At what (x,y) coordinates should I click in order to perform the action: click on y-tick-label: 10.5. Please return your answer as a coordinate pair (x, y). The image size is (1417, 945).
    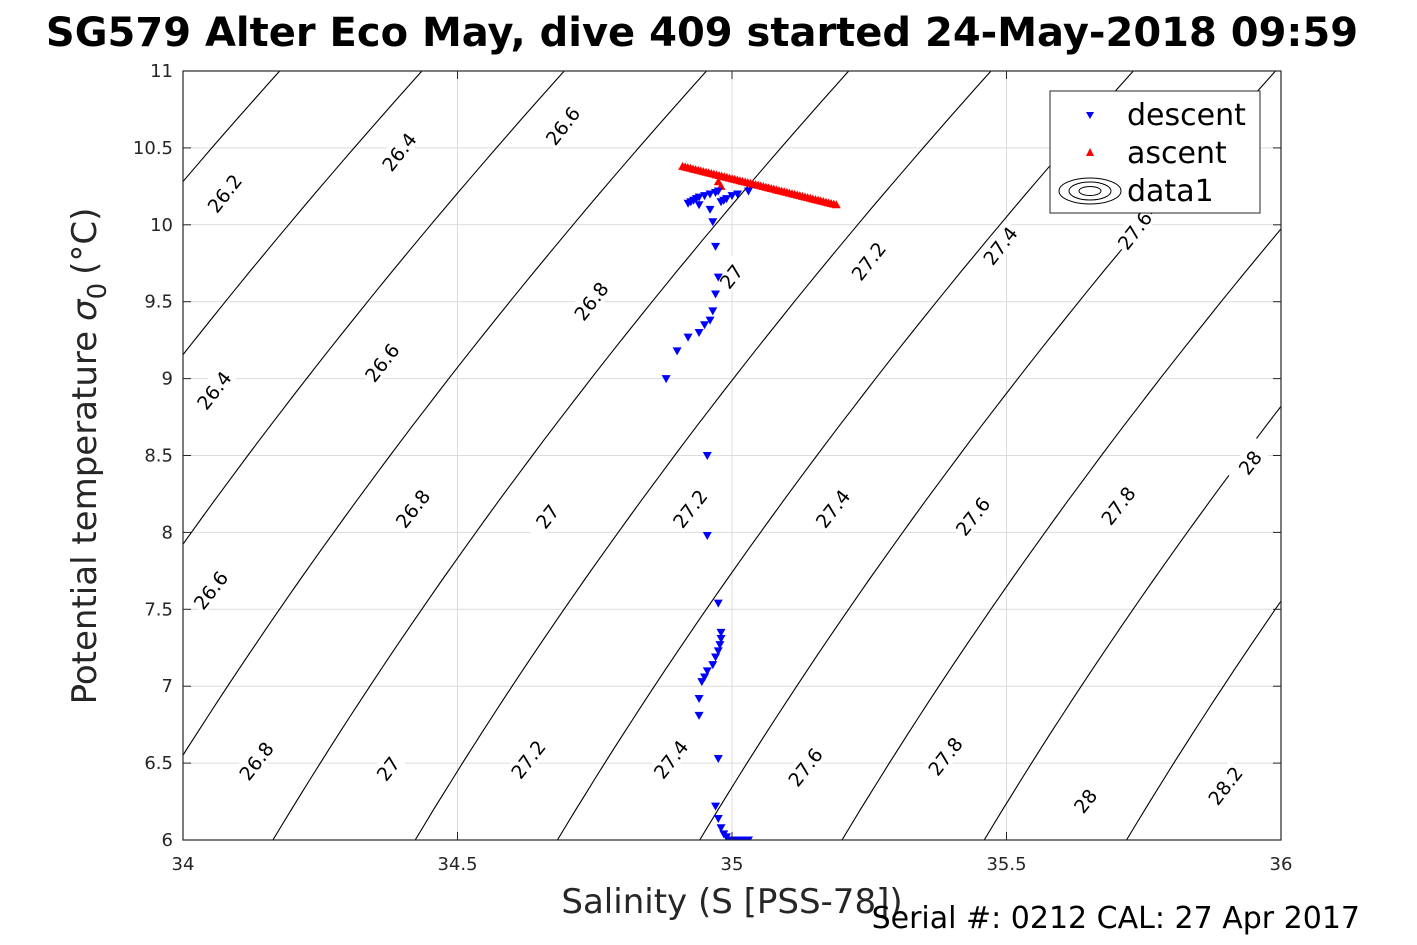
    Looking at the image, I should click on (153, 148).